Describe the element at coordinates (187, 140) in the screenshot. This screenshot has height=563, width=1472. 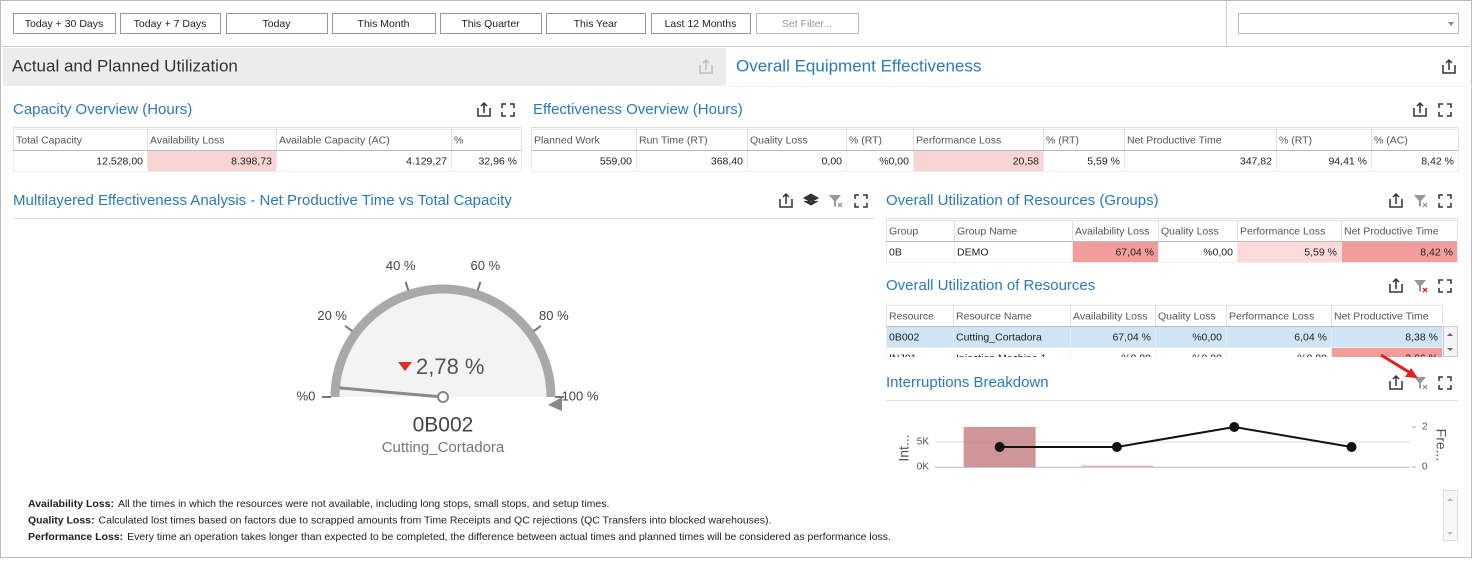
I see `column-header: Availability Loss` at that location.